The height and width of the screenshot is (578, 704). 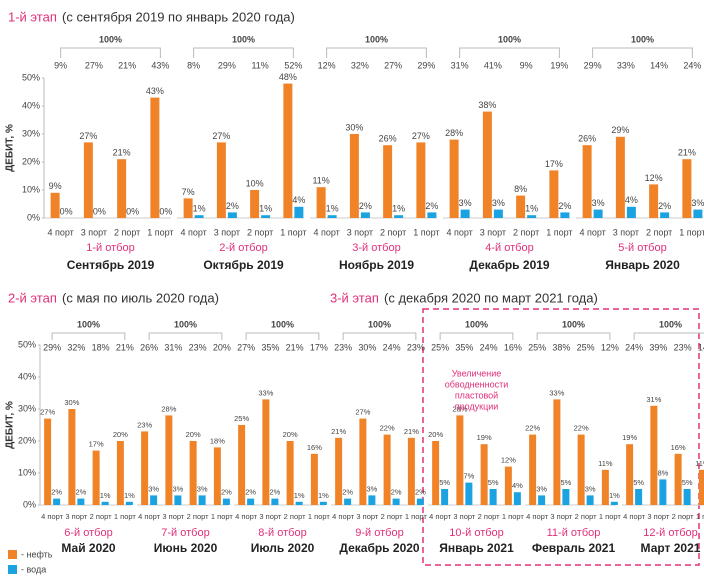 What do you see at coordinates (32, 16) in the screenshot?
I see `stage-label: 1-й этап` at bounding box center [32, 16].